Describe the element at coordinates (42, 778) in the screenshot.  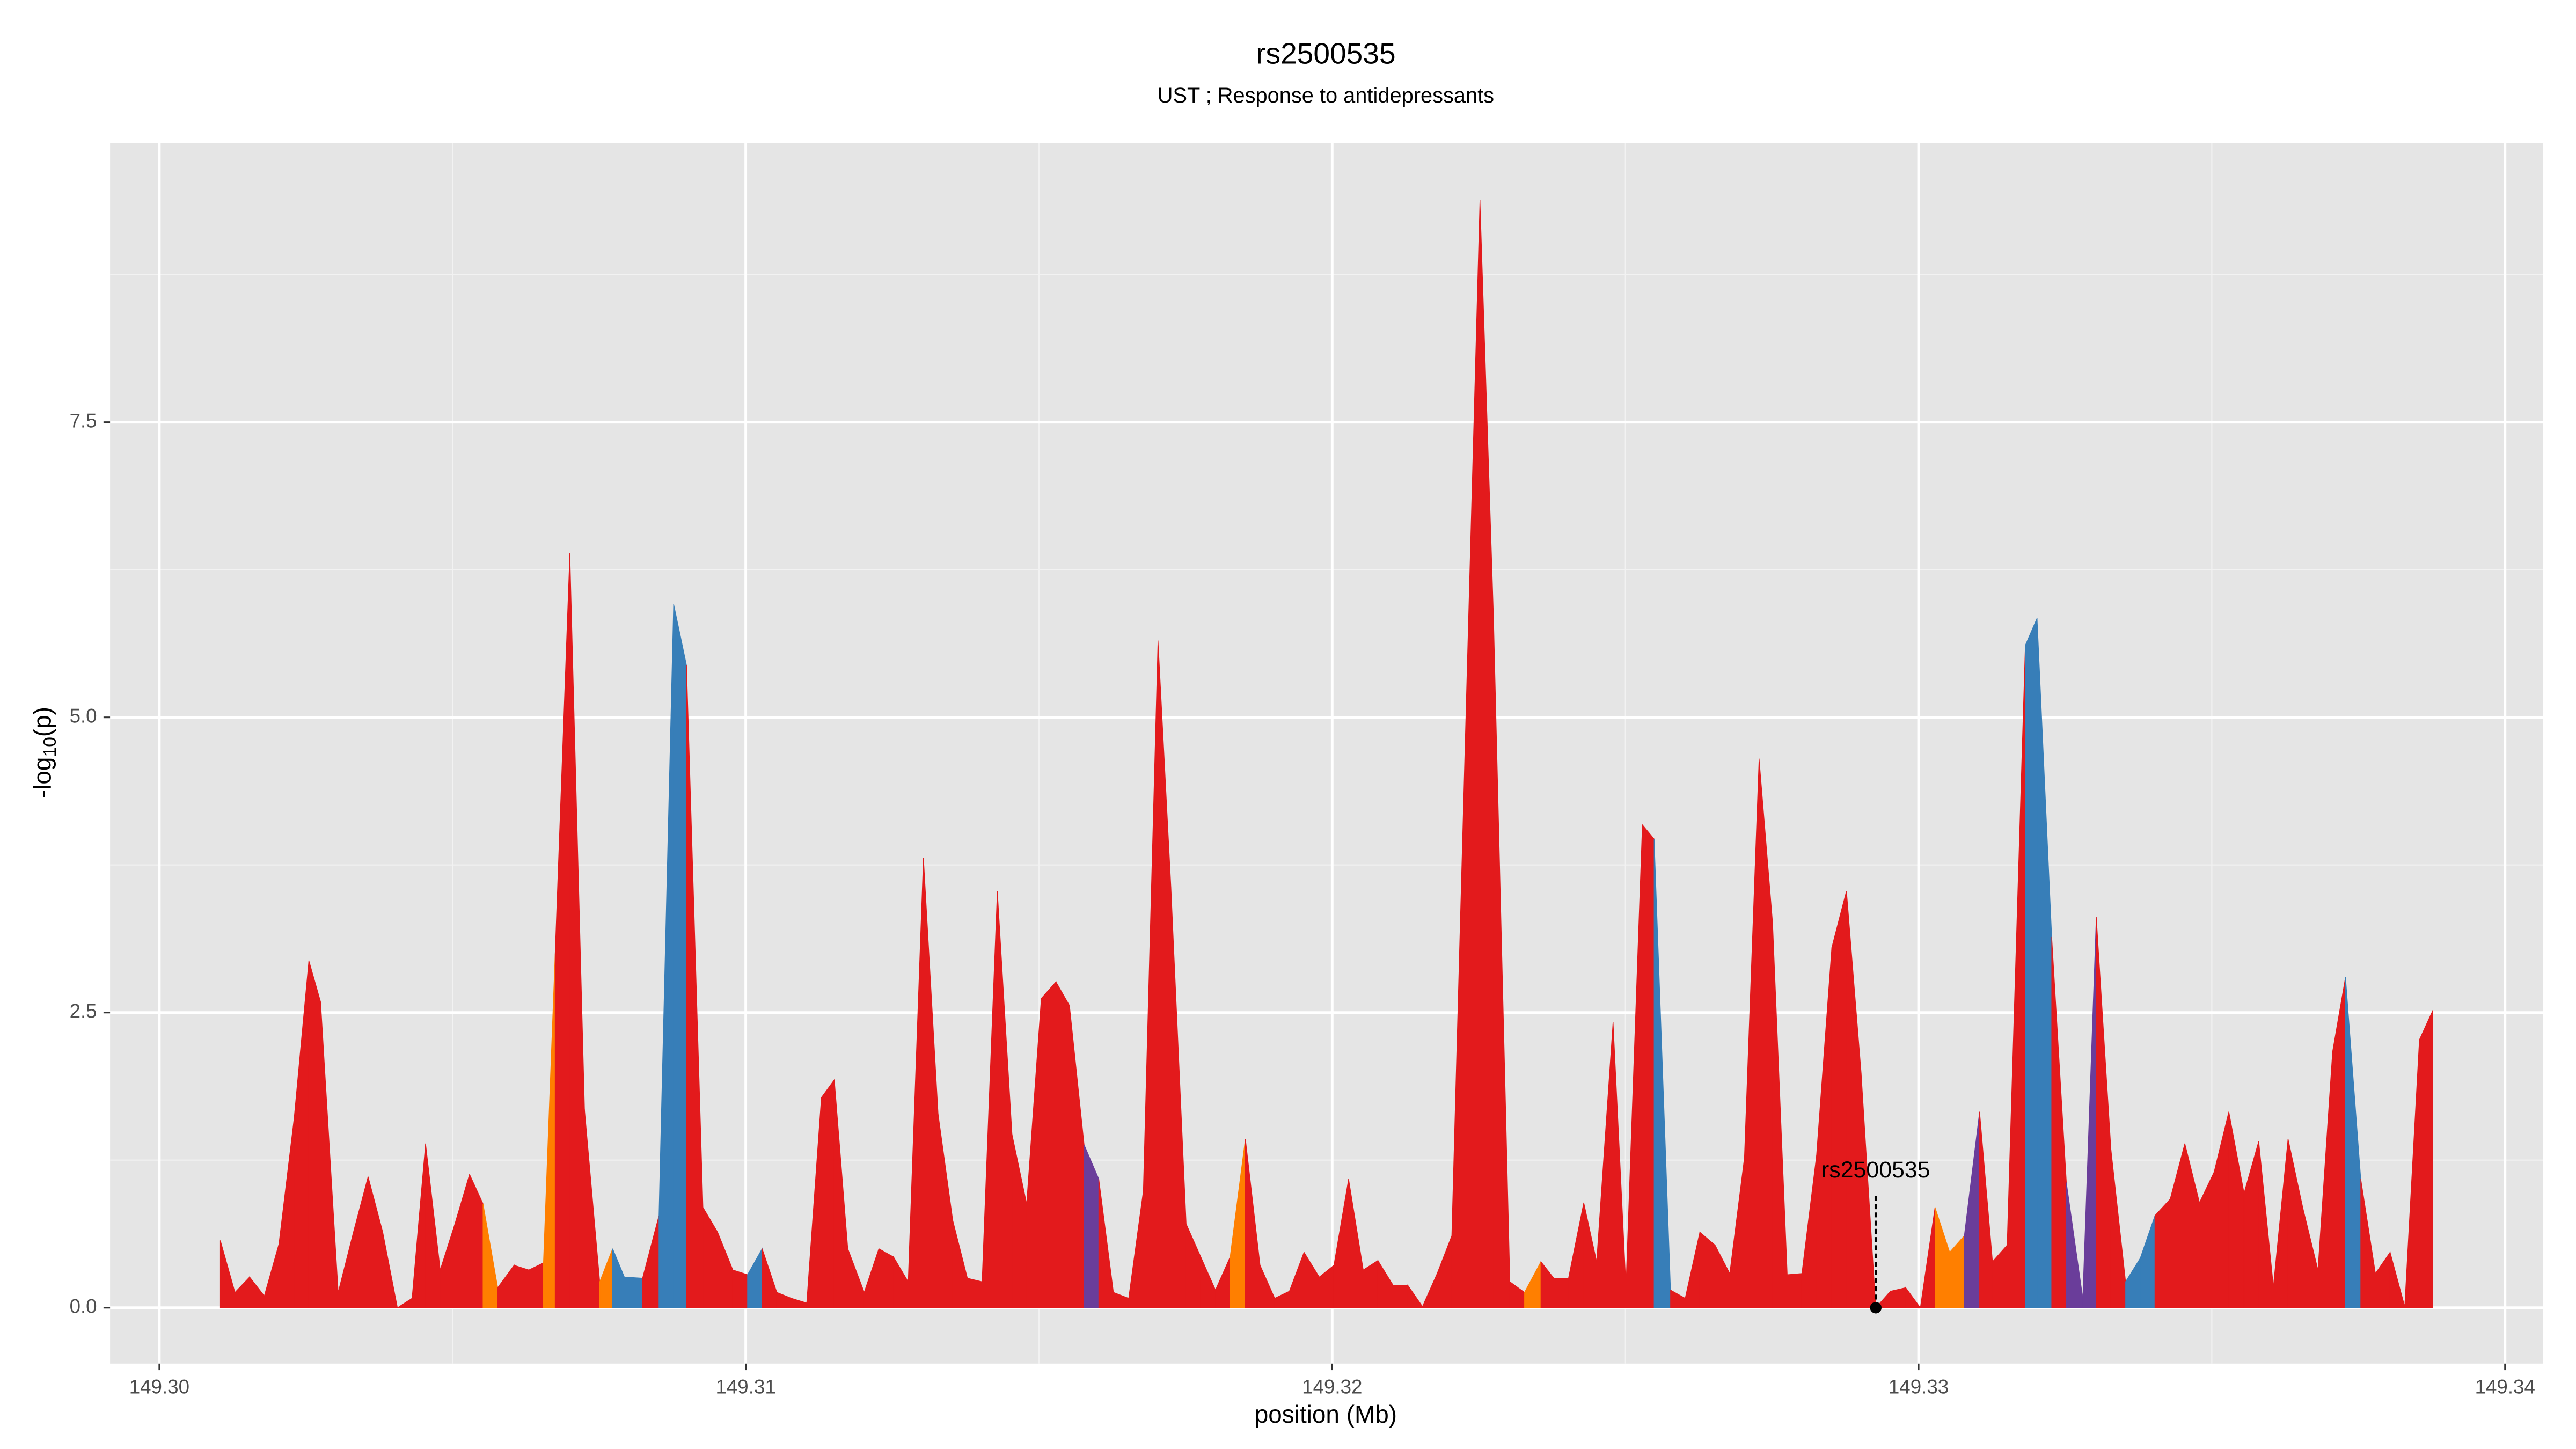
I see `y-axis-title-text: -log` at that location.